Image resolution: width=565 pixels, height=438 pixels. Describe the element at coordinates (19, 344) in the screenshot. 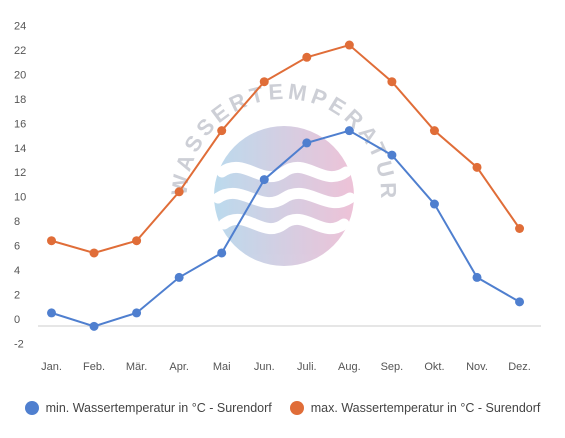

I see `y-tick-label: -2` at that location.